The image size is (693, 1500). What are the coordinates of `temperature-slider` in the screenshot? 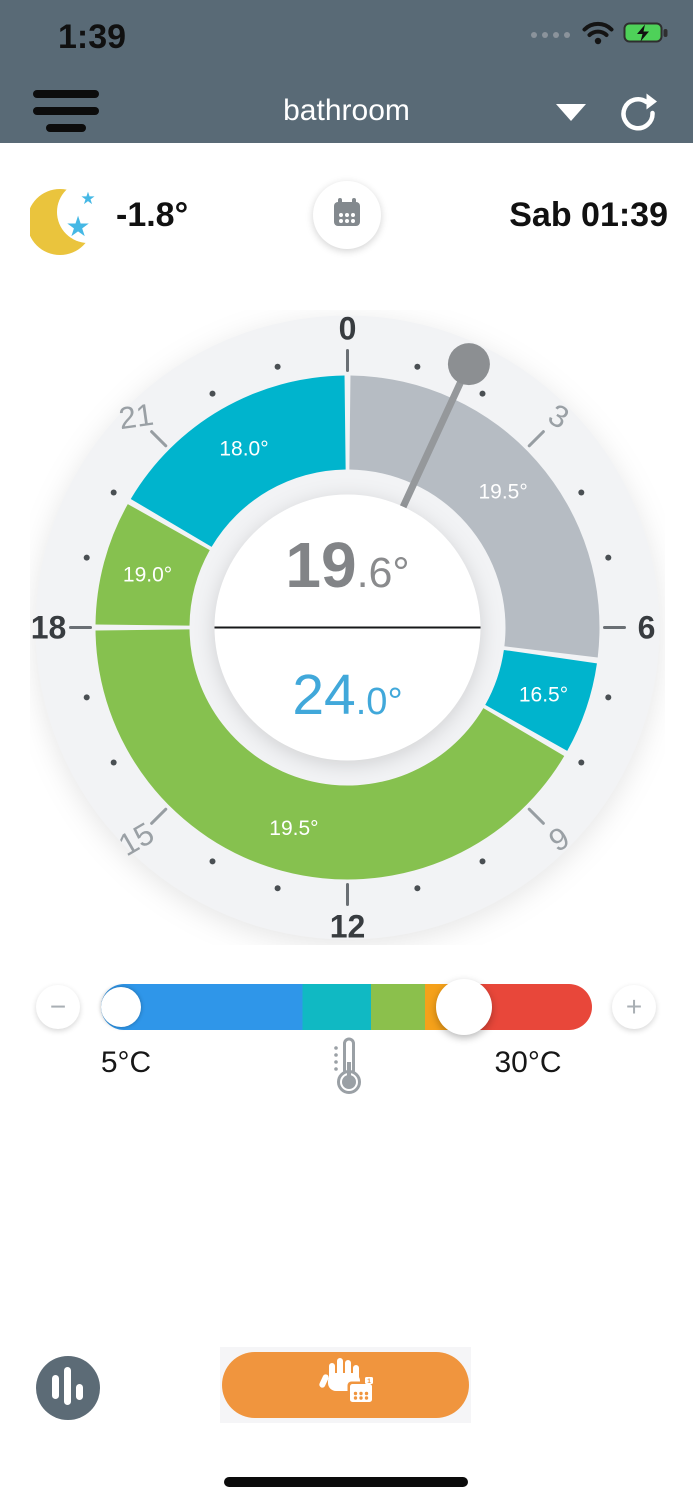 It's located at (346, 1007).